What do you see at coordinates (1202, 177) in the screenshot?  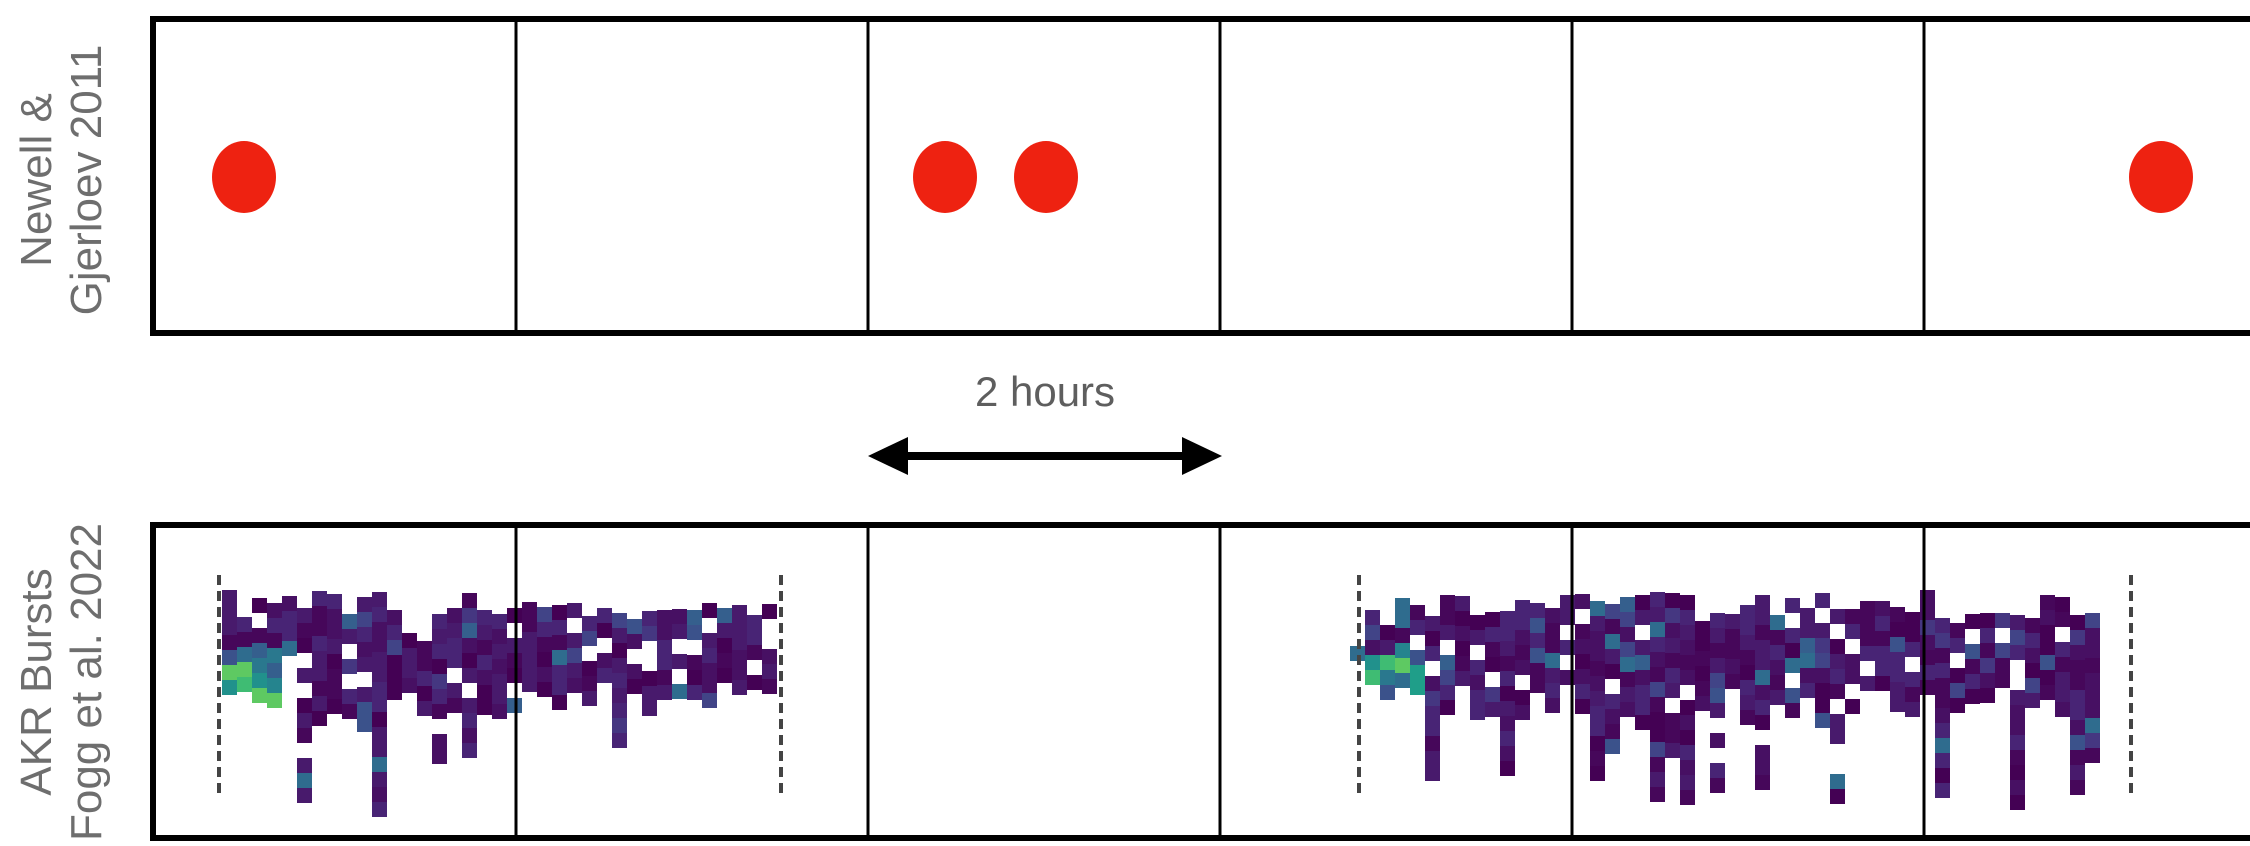 I see `event-markers` at bounding box center [1202, 177].